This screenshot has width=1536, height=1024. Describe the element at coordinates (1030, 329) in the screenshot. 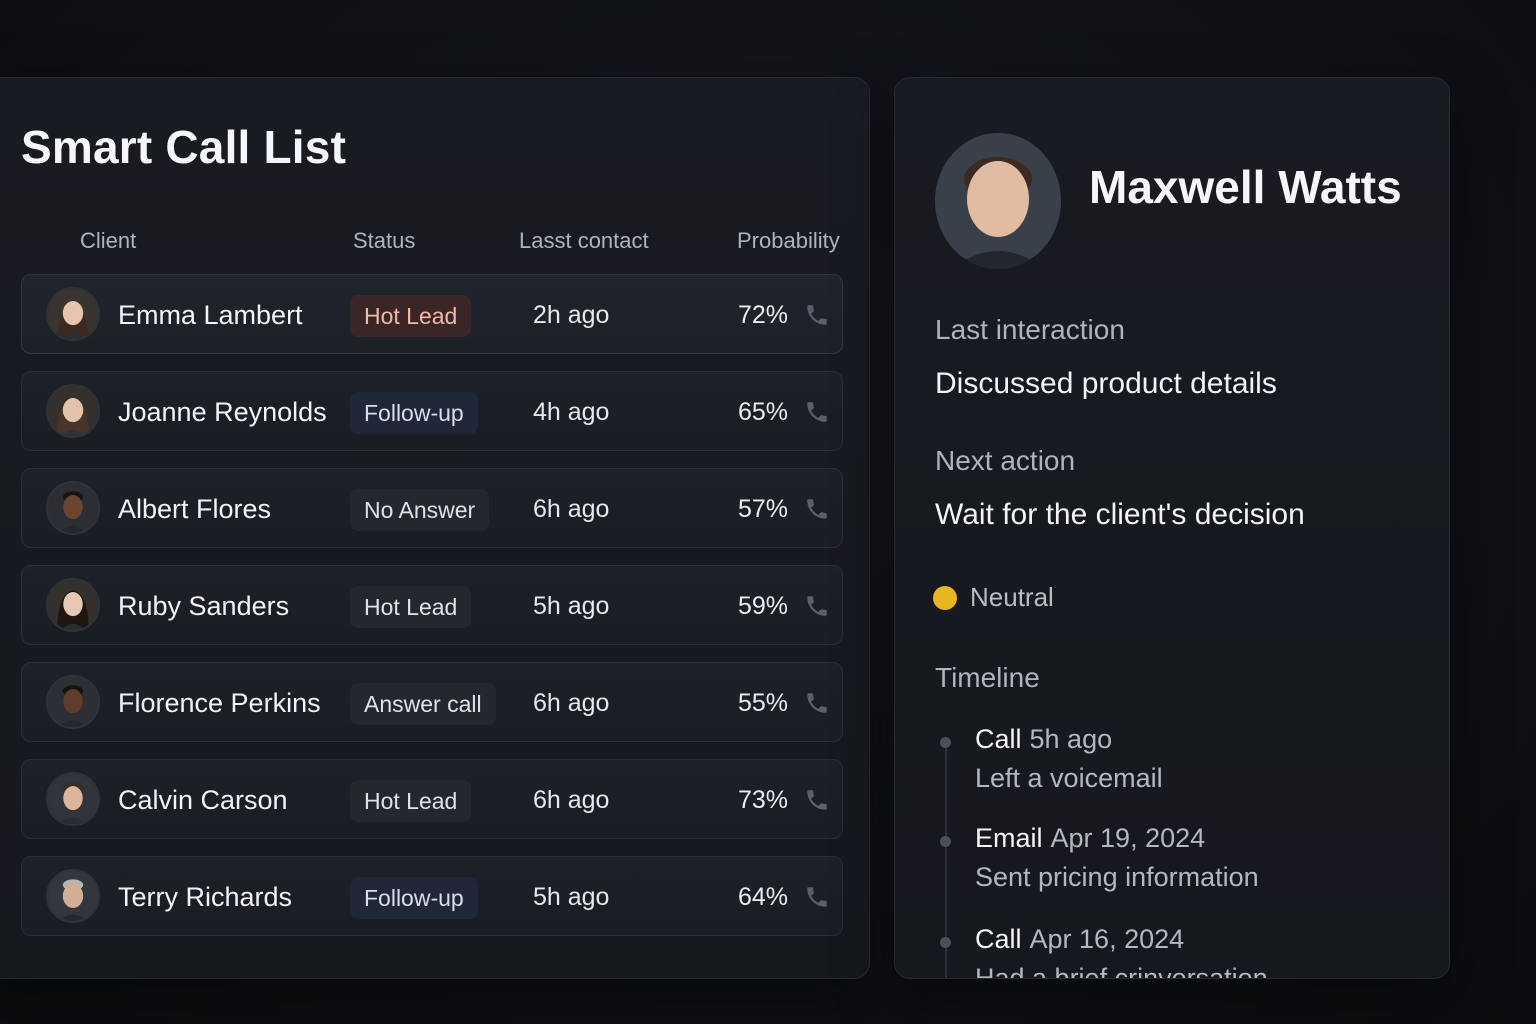

I see `last-interaction-label: Last interaction` at that location.